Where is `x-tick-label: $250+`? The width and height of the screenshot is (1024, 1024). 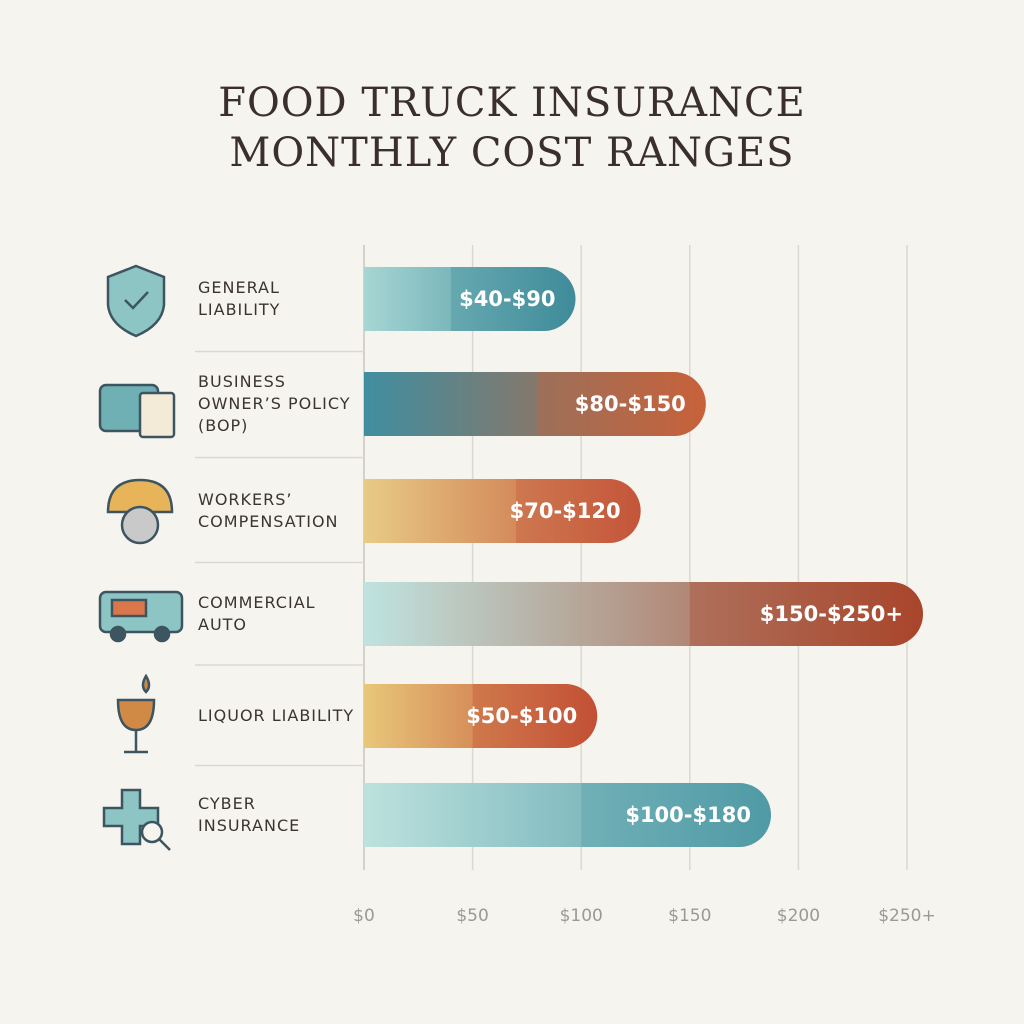
x-tick-label: $250+ is located at coordinates (907, 916).